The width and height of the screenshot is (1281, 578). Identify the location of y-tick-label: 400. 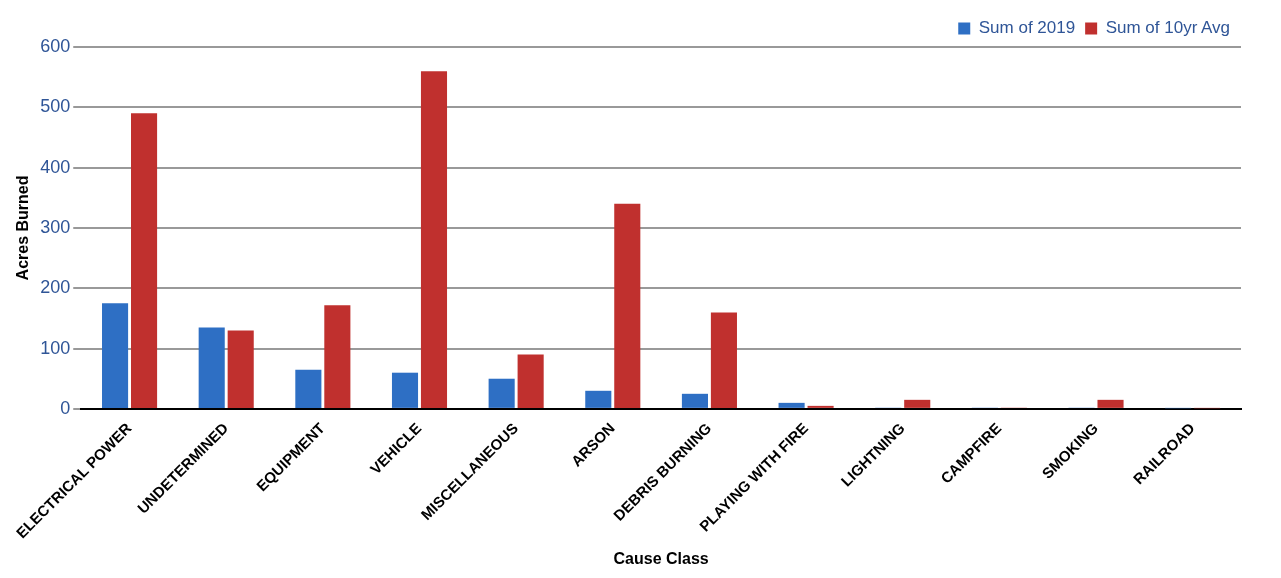
(55, 166).